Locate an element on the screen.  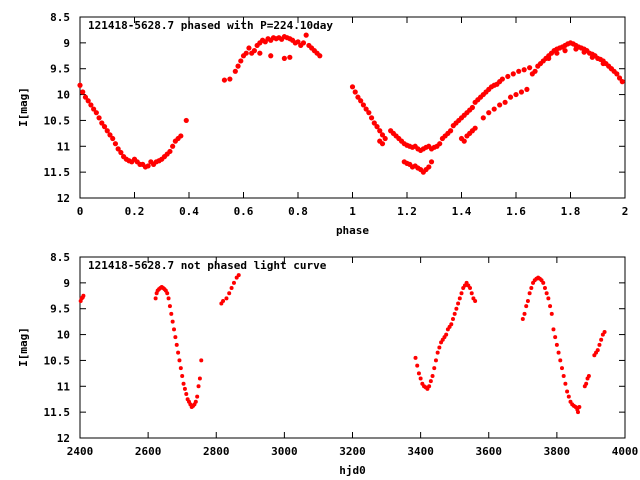
x-axis-label: phase is located at coordinates (352, 230).